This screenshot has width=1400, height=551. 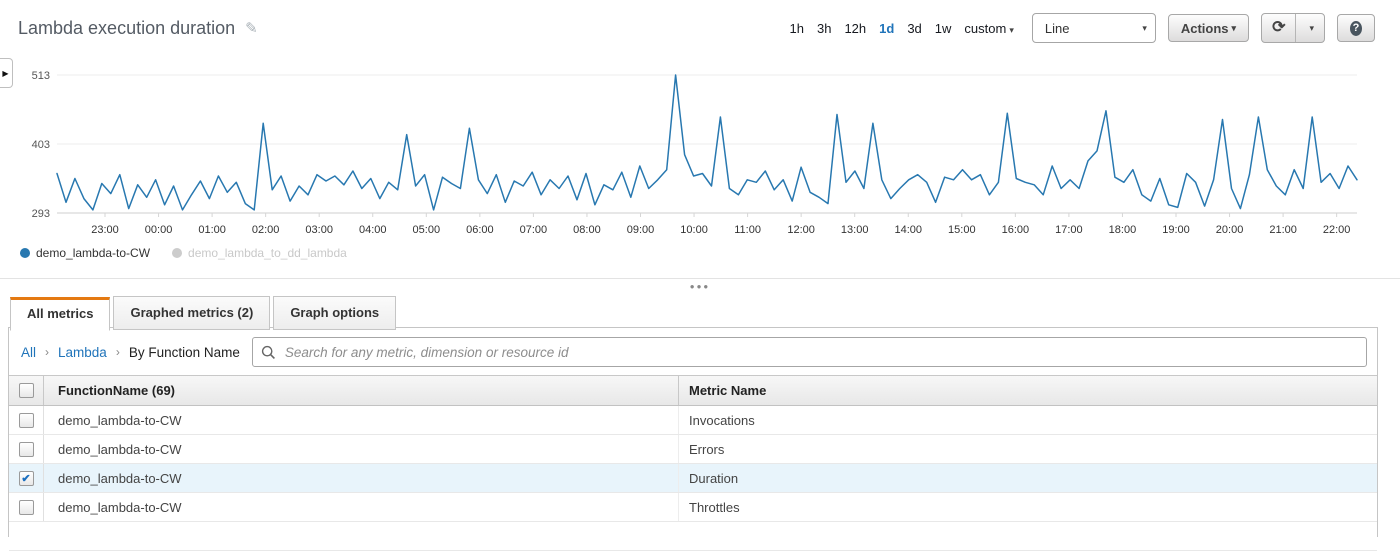 What do you see at coordinates (82, 352) in the screenshot?
I see `breadcrumb-lambda: Lambda` at bounding box center [82, 352].